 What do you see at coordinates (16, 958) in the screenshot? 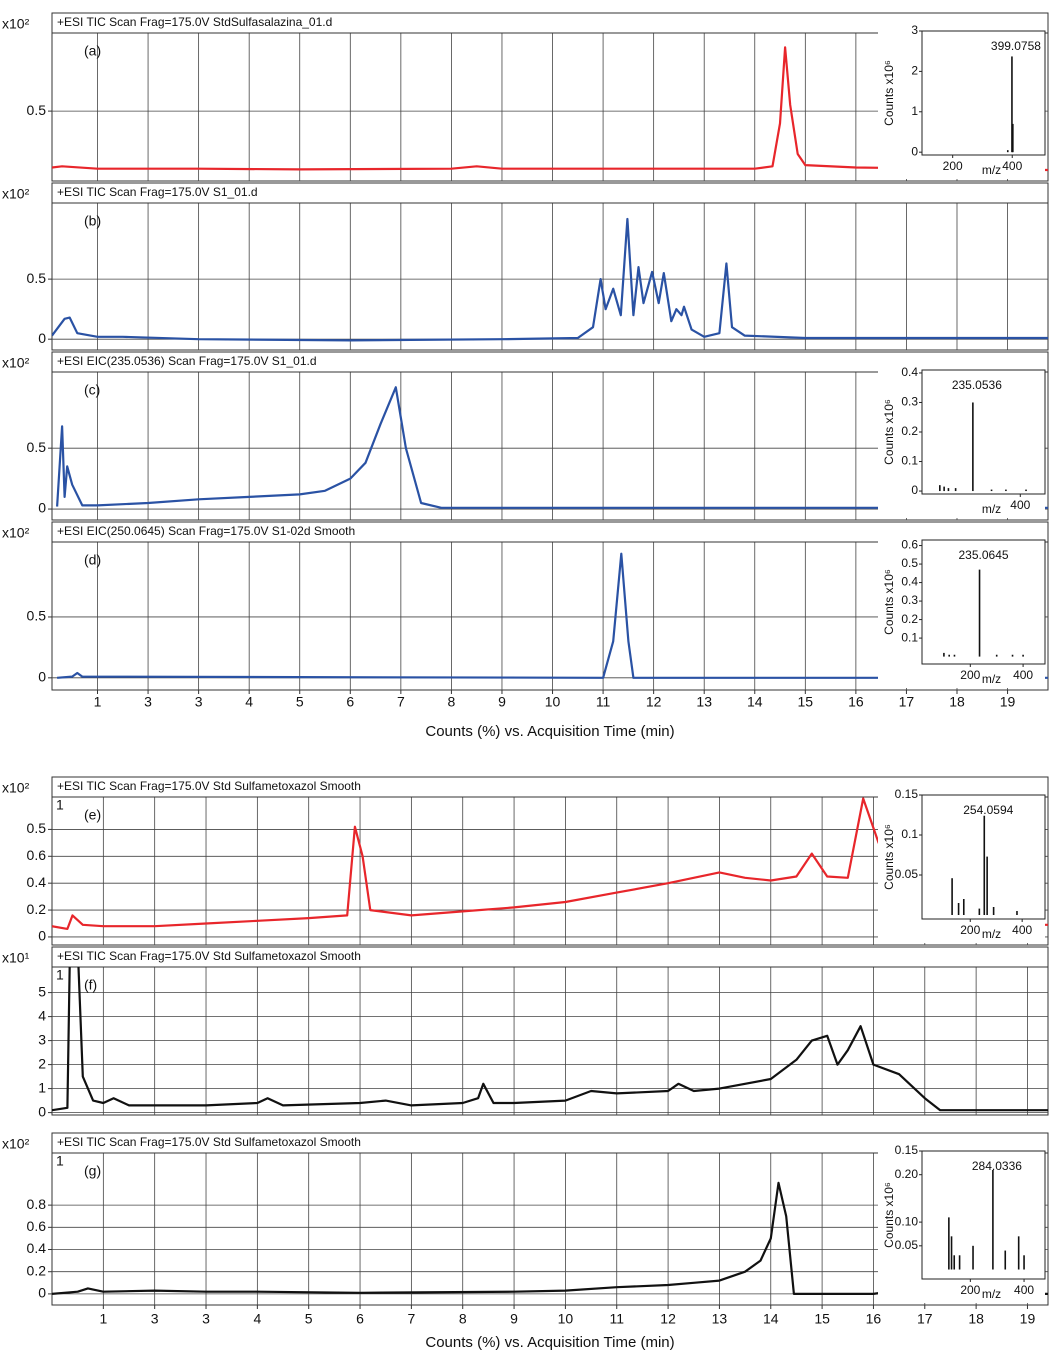
I see `axis-exponent: x10¹` at bounding box center [16, 958].